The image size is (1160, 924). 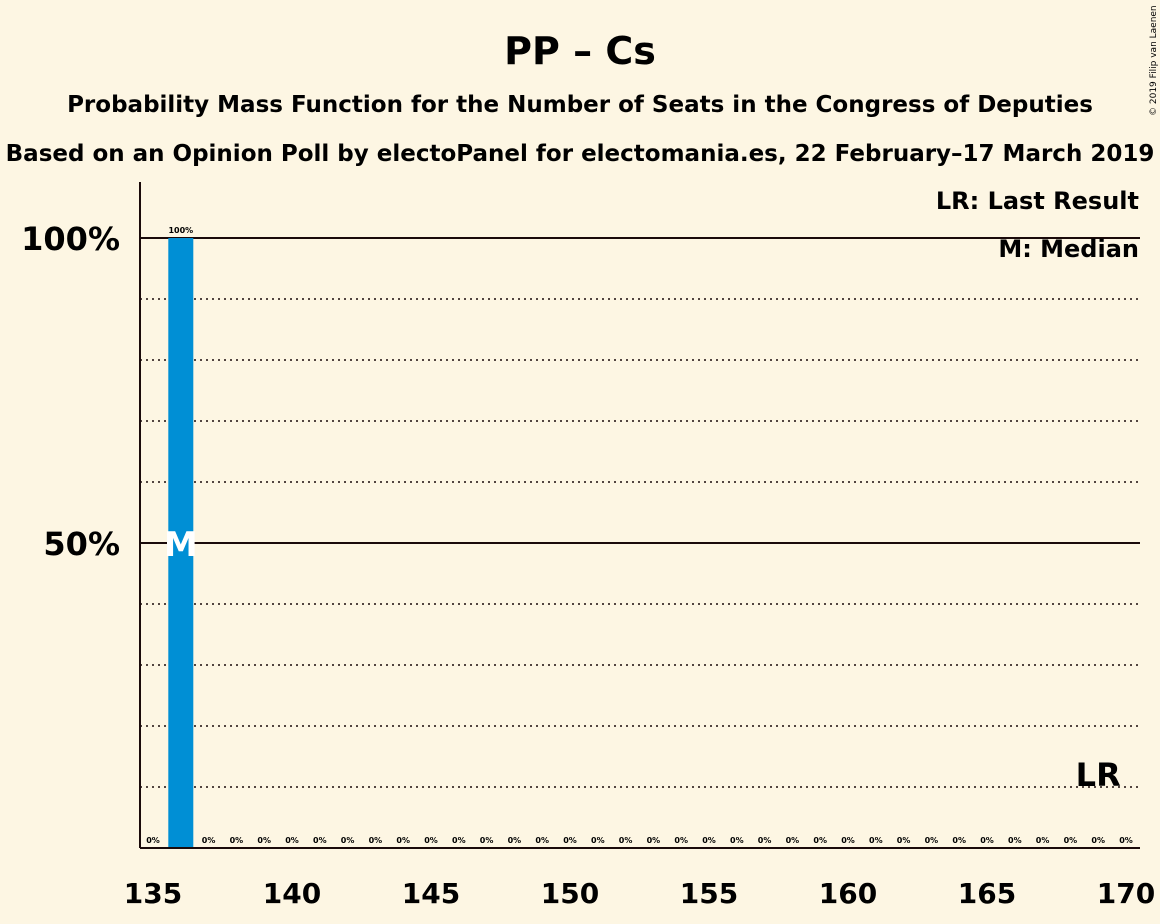 I want to click on x-tick-label: 160, so click(x=848, y=893).